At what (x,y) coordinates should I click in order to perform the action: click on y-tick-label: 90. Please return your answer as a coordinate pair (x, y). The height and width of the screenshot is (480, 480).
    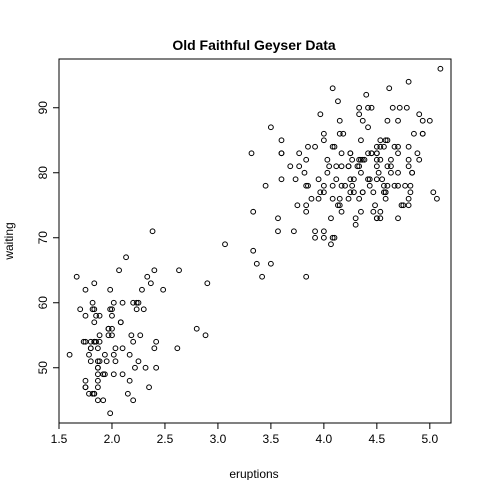
    Looking at the image, I should click on (43, 108).